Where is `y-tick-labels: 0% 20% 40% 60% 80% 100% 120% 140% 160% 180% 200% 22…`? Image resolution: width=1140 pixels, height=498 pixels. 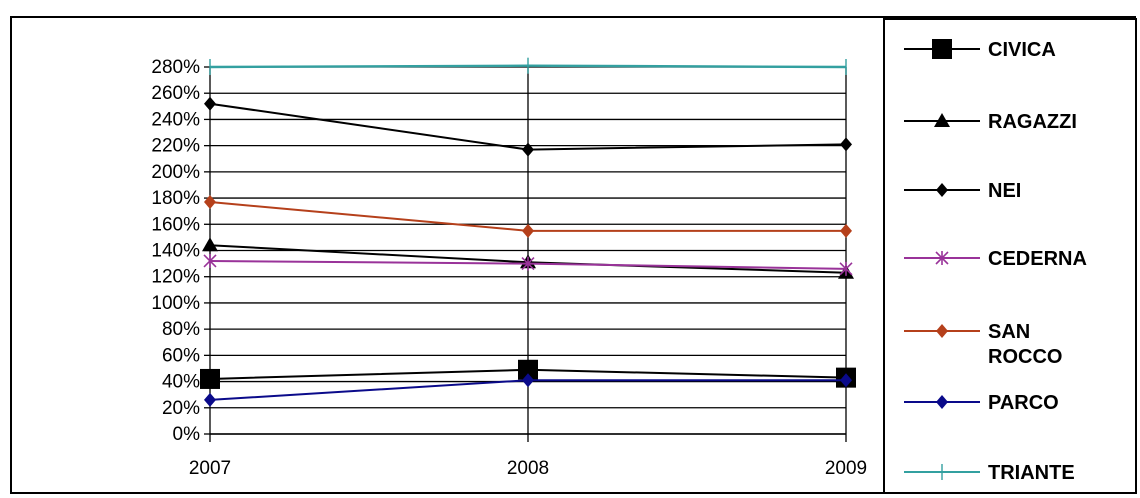 y-tick-labels: 0% 20% 40% 60% 80% 100% 120% 140% 160% 180% 200% 22… is located at coordinates (175, 251).